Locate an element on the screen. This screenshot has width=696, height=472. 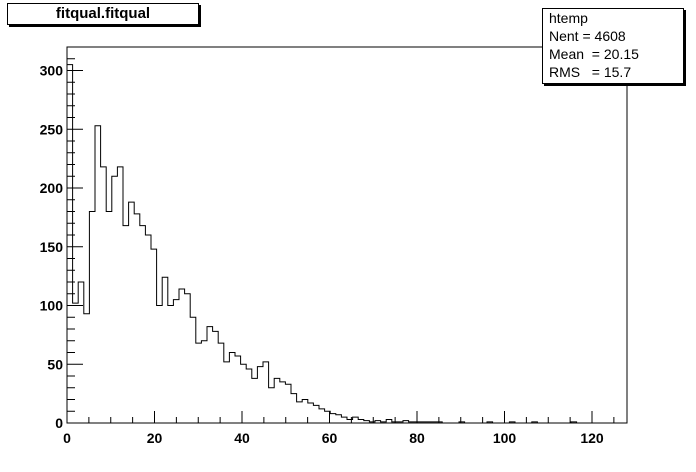
x-tick-label: 0 is located at coordinates (67, 438).